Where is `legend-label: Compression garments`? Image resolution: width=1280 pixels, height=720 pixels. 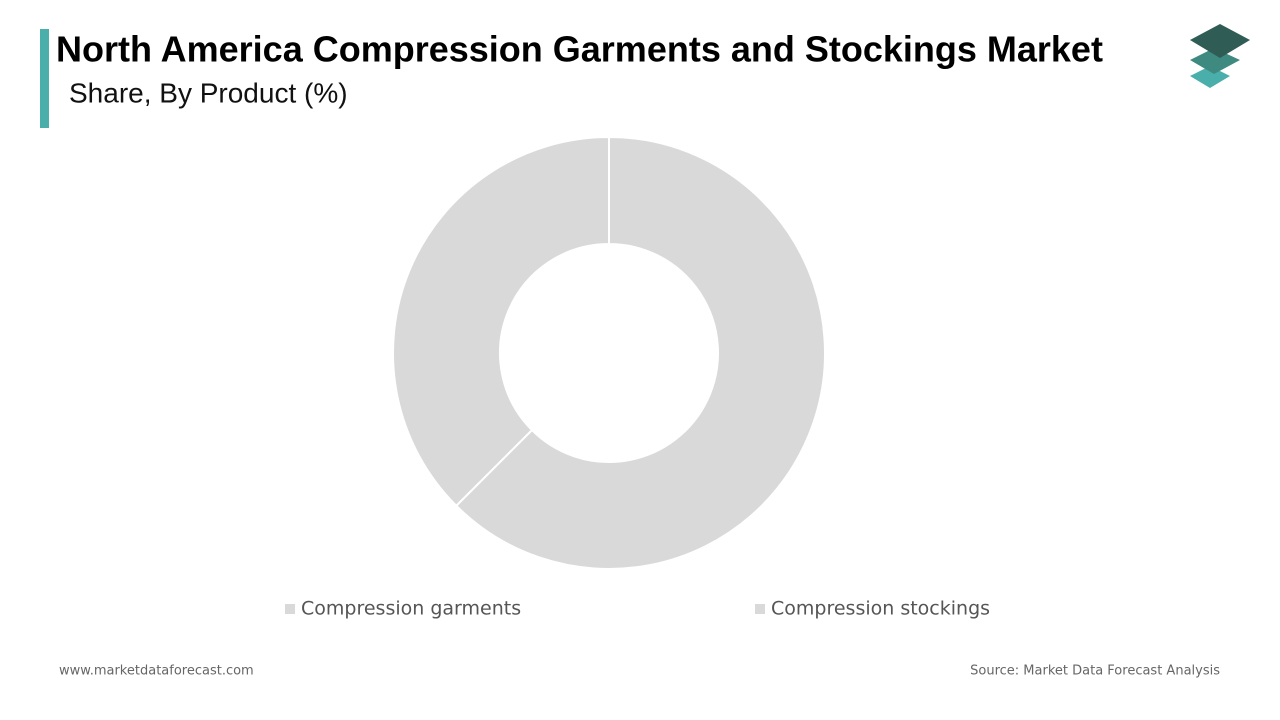
legend-label: Compression garments is located at coordinates (411, 609).